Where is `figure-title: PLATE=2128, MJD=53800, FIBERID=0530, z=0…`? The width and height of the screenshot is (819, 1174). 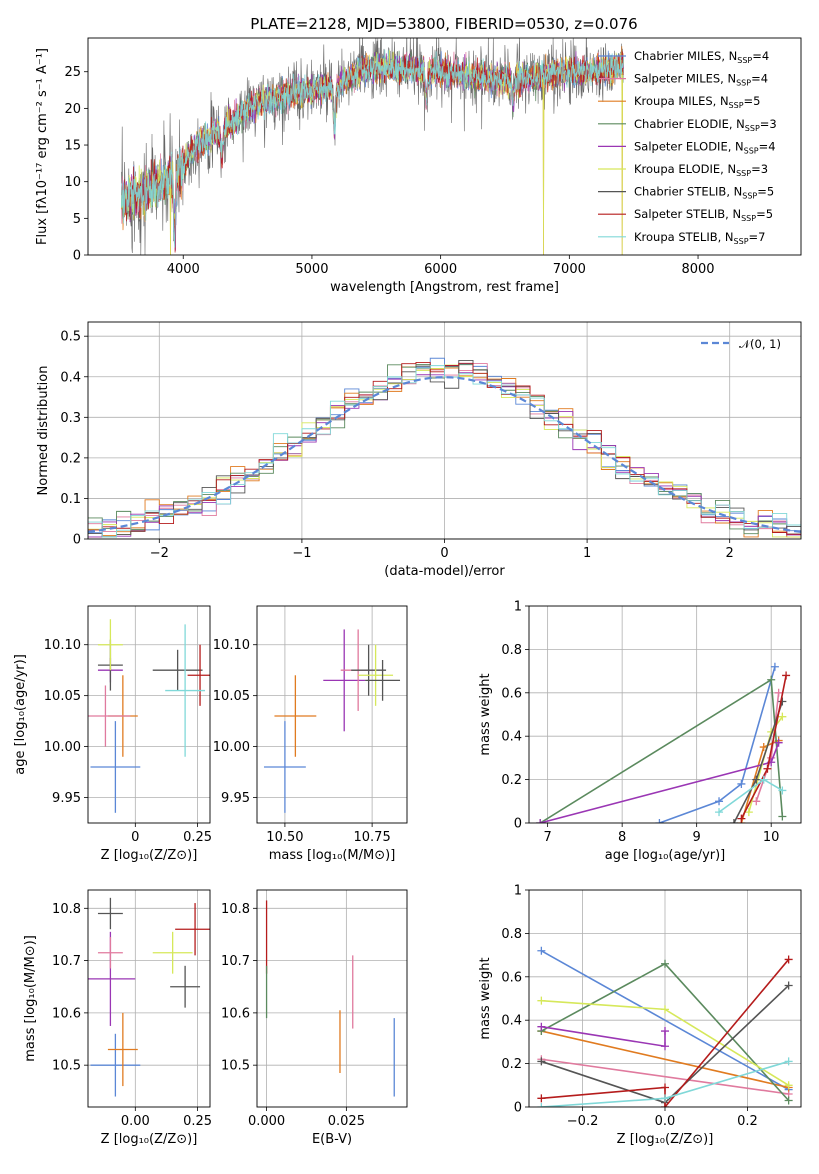 figure-title: PLATE=2128, MJD=53800, FIBERID=0530, z=0… is located at coordinates (443, 24).